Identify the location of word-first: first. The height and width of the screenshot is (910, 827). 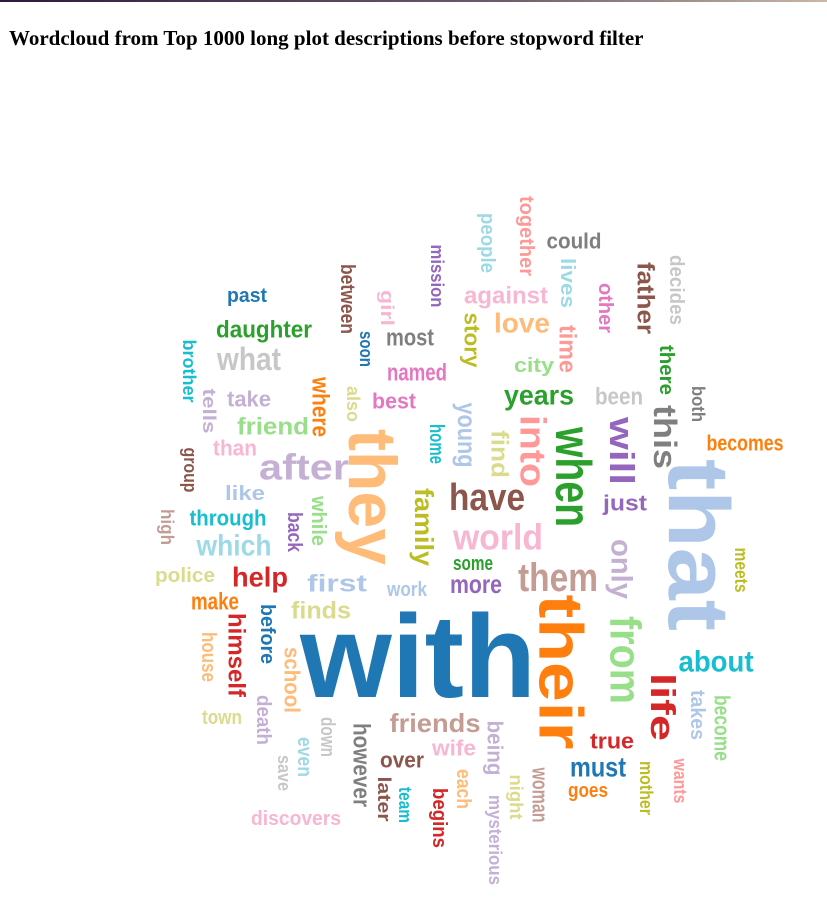
(337, 584).